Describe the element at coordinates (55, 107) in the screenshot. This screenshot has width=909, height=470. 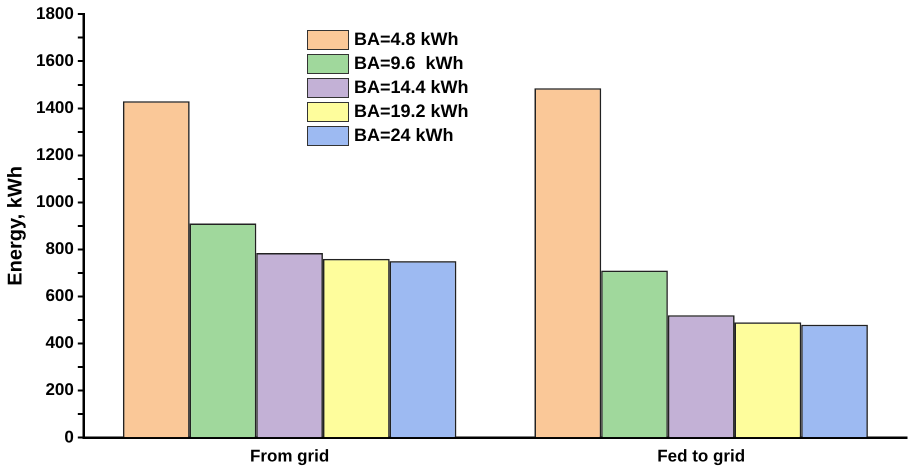
I see `y-tick-label: 1400` at that location.